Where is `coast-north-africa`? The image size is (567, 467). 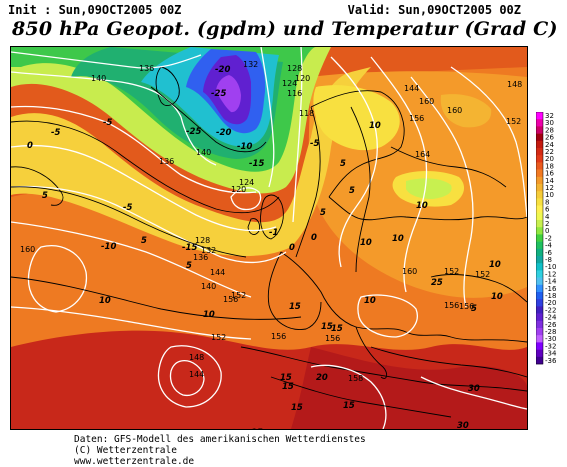
coast-north-africa is located at coordinates (383, 369).